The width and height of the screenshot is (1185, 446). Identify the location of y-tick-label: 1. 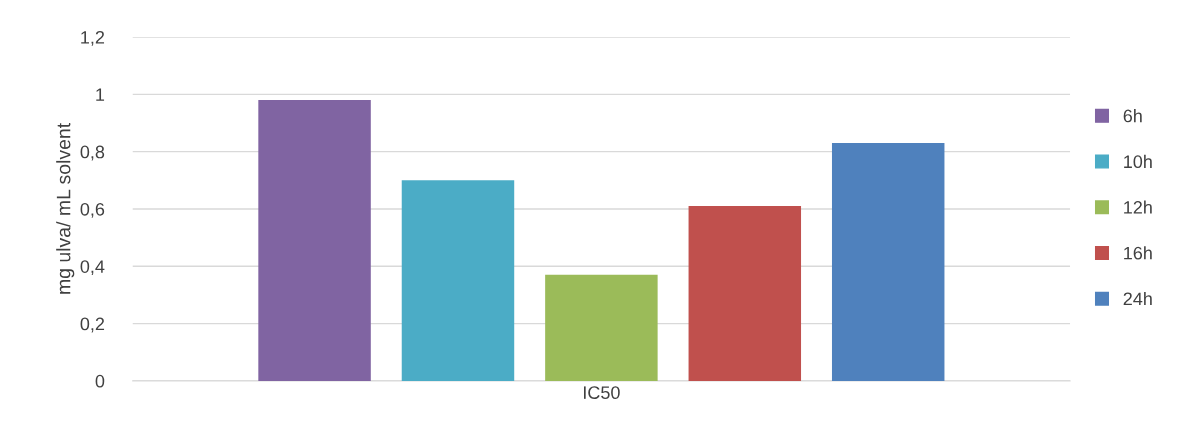
(100, 94).